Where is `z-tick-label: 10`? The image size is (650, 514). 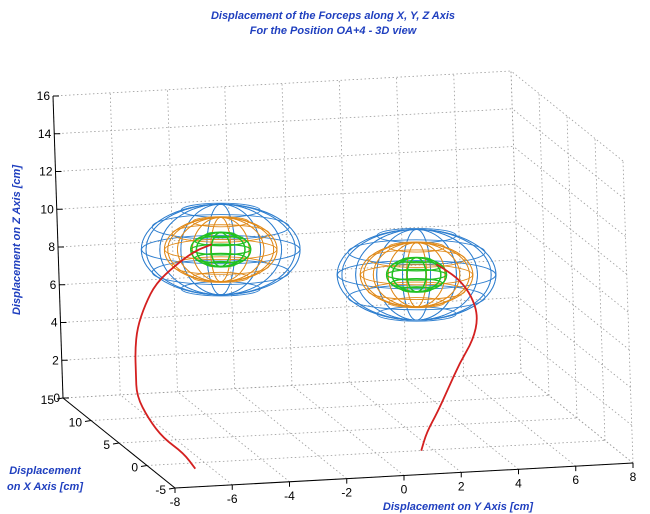
z-tick-label: 10 is located at coordinates (47, 209).